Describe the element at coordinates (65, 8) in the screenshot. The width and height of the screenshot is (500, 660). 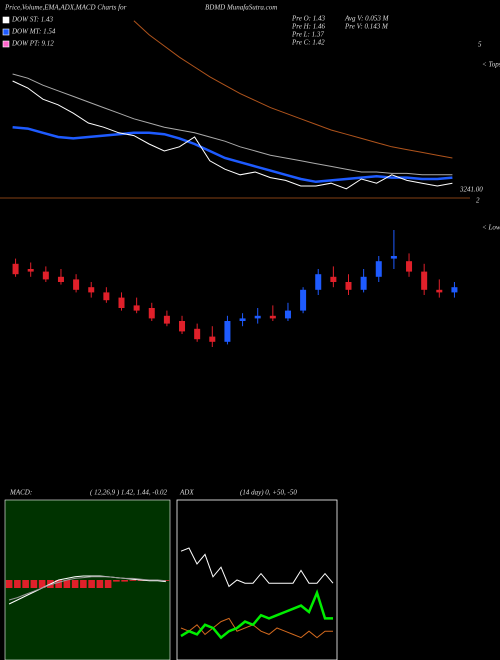
I see `title: Price,Volume,EMA,ADX,MACD Charts for` at that location.